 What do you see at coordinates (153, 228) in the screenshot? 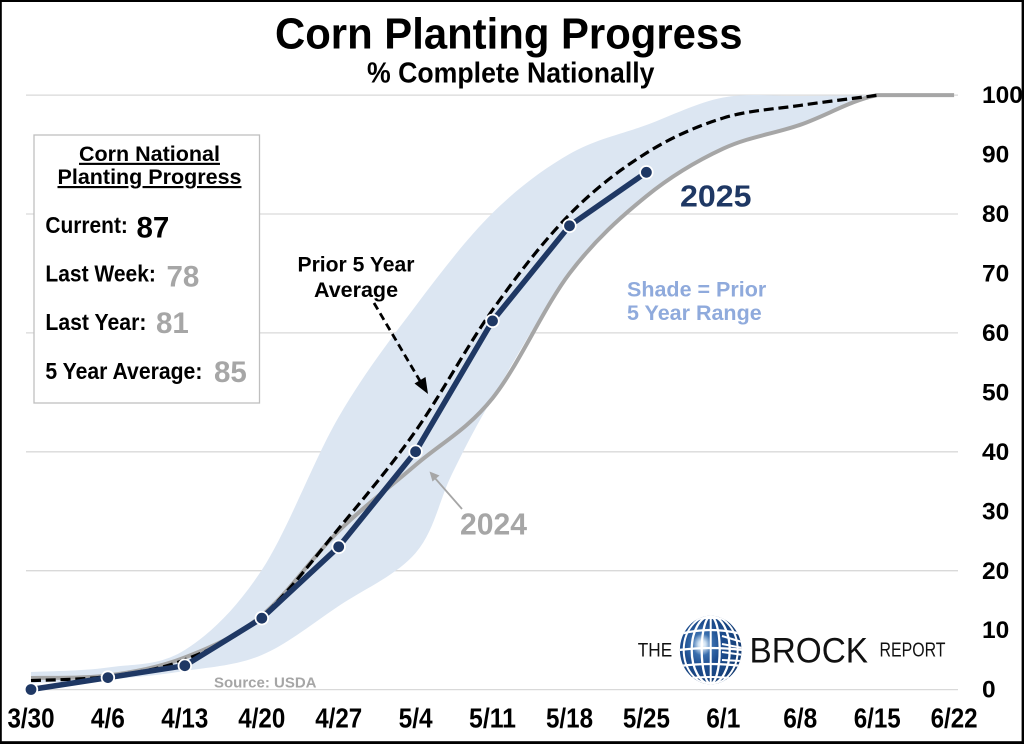
I see `svg-text: 87` at bounding box center [153, 228].